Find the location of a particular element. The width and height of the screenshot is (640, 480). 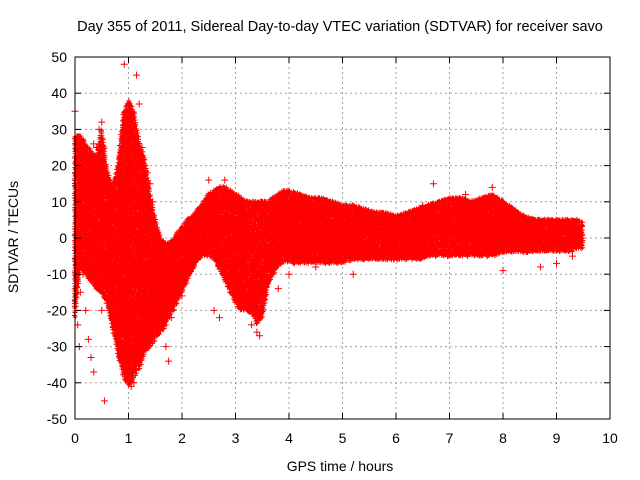

x-tick-label: 0 is located at coordinates (75, 438).